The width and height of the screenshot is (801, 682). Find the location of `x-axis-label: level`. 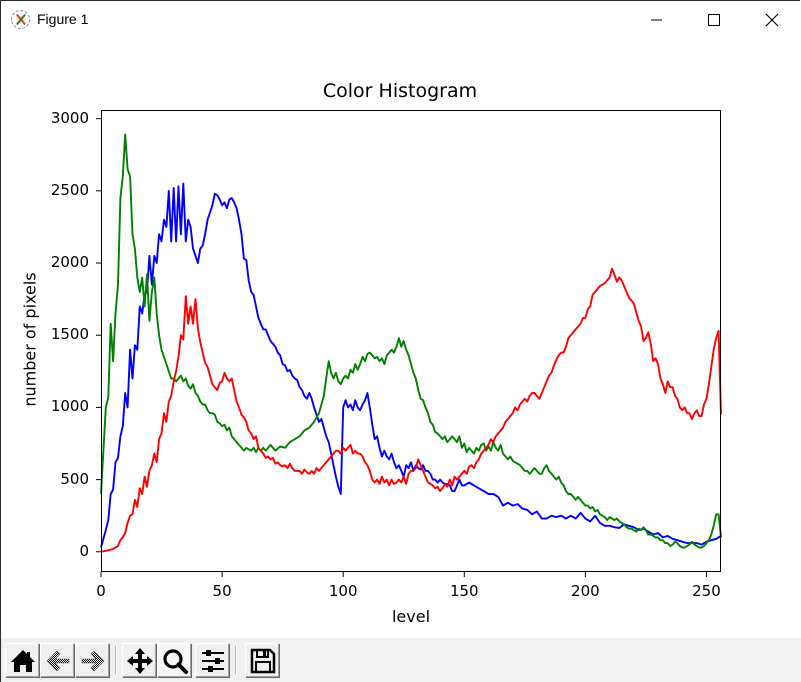

x-axis-label: level is located at coordinates (411, 616).